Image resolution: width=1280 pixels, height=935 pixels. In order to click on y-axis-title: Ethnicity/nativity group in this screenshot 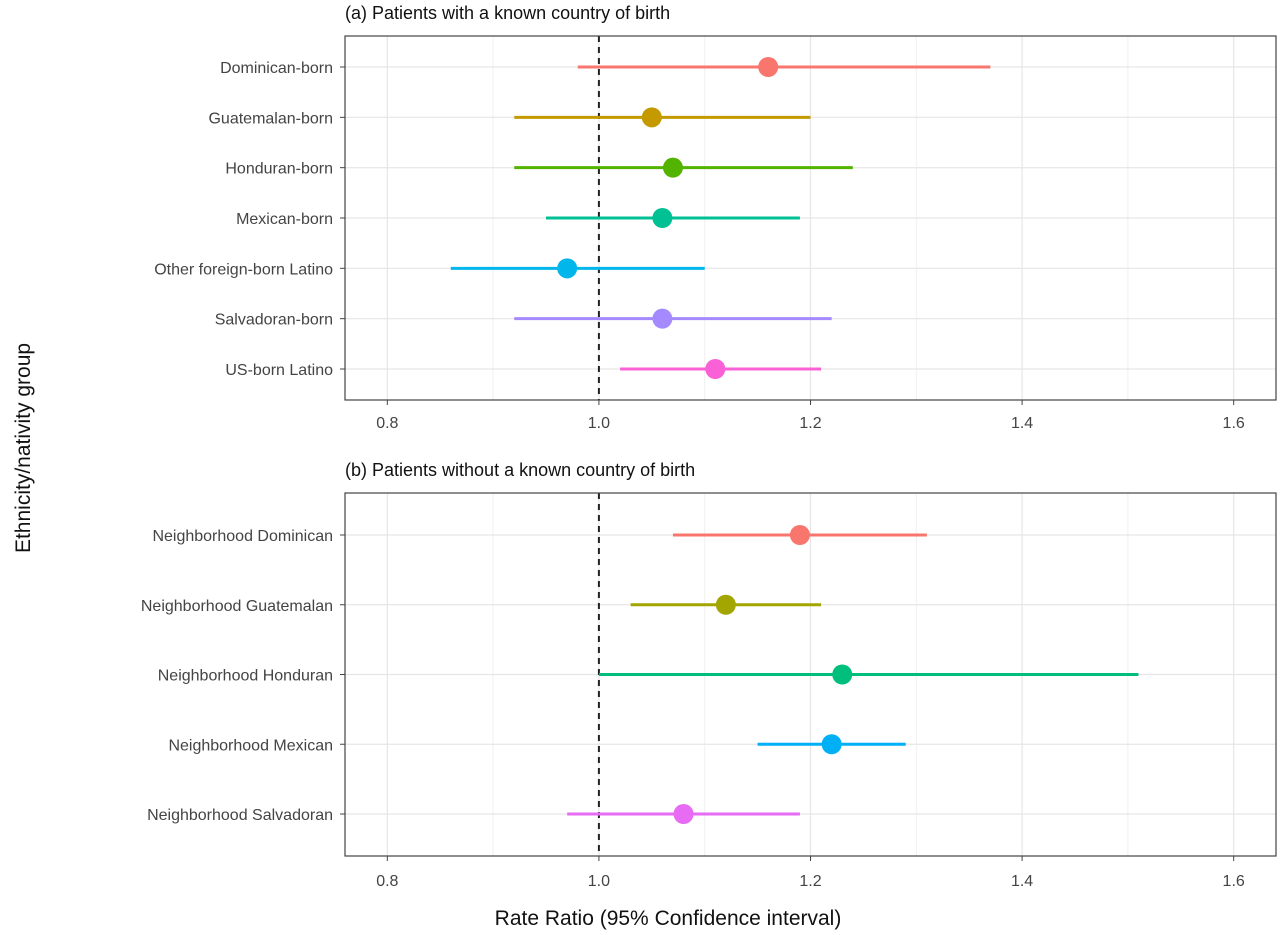, I will do `click(23, 448)`.